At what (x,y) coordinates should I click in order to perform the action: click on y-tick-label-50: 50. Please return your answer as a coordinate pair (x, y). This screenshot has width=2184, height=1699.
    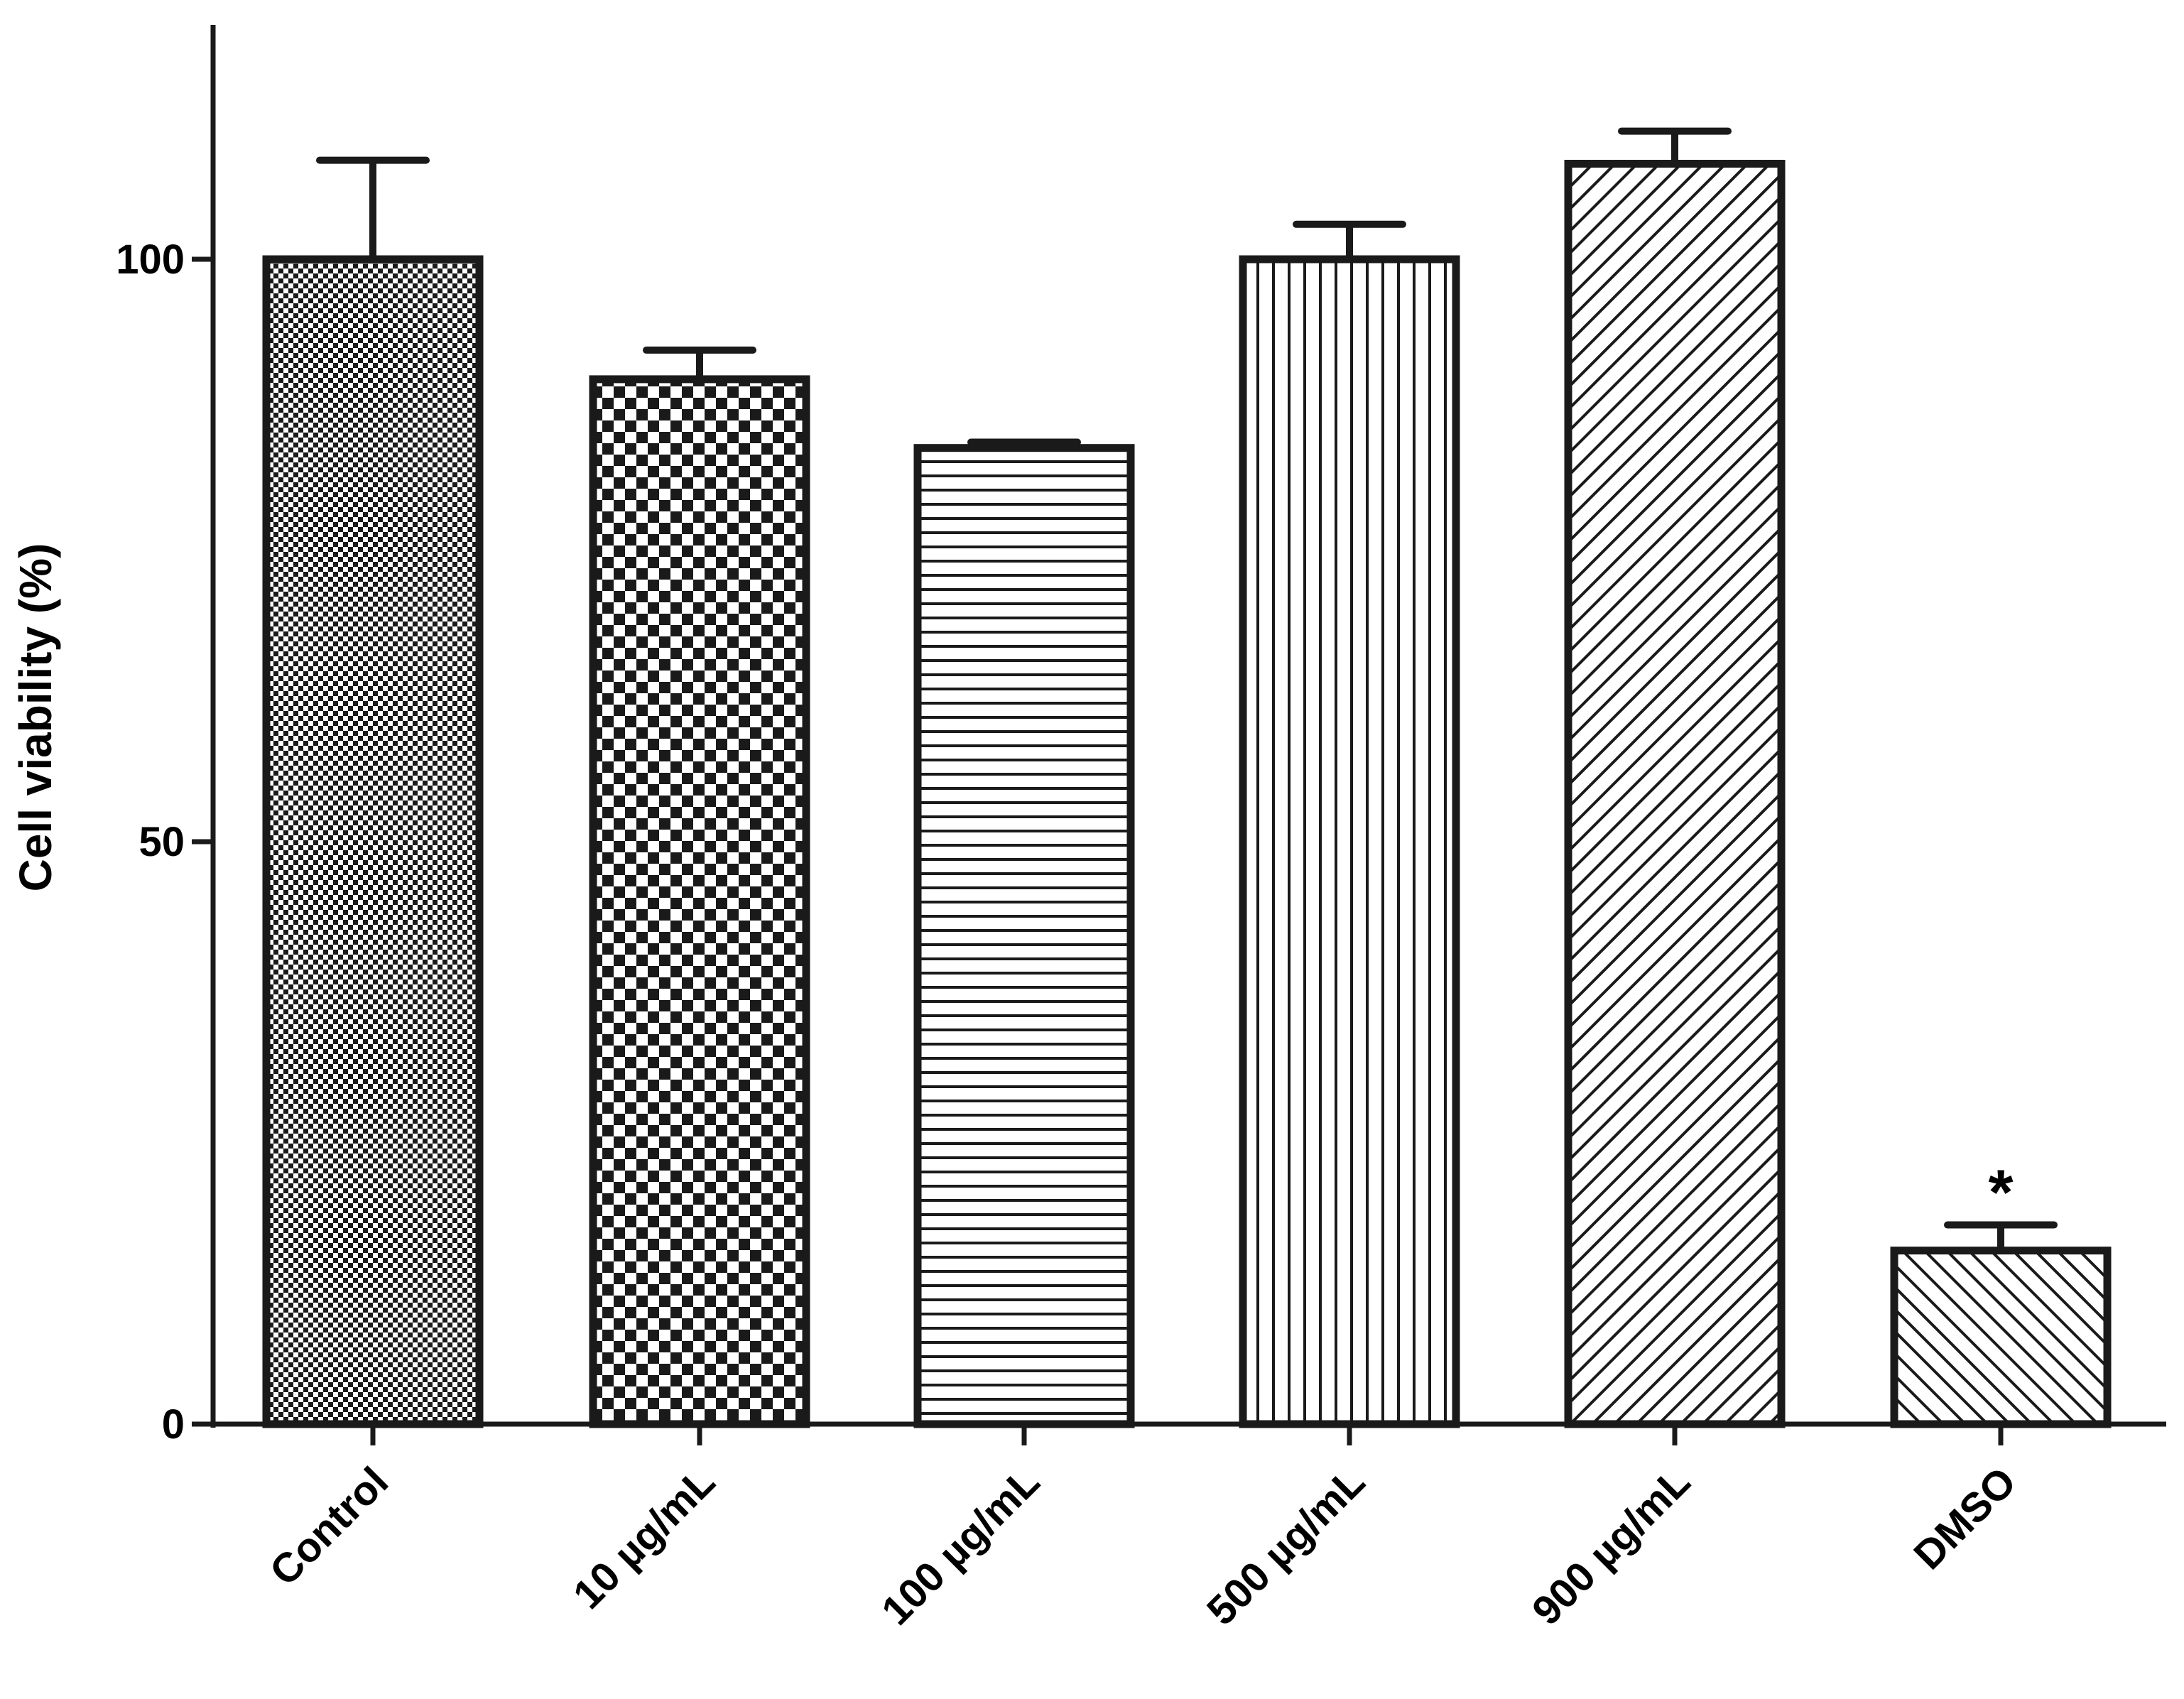
    Looking at the image, I should click on (161, 842).